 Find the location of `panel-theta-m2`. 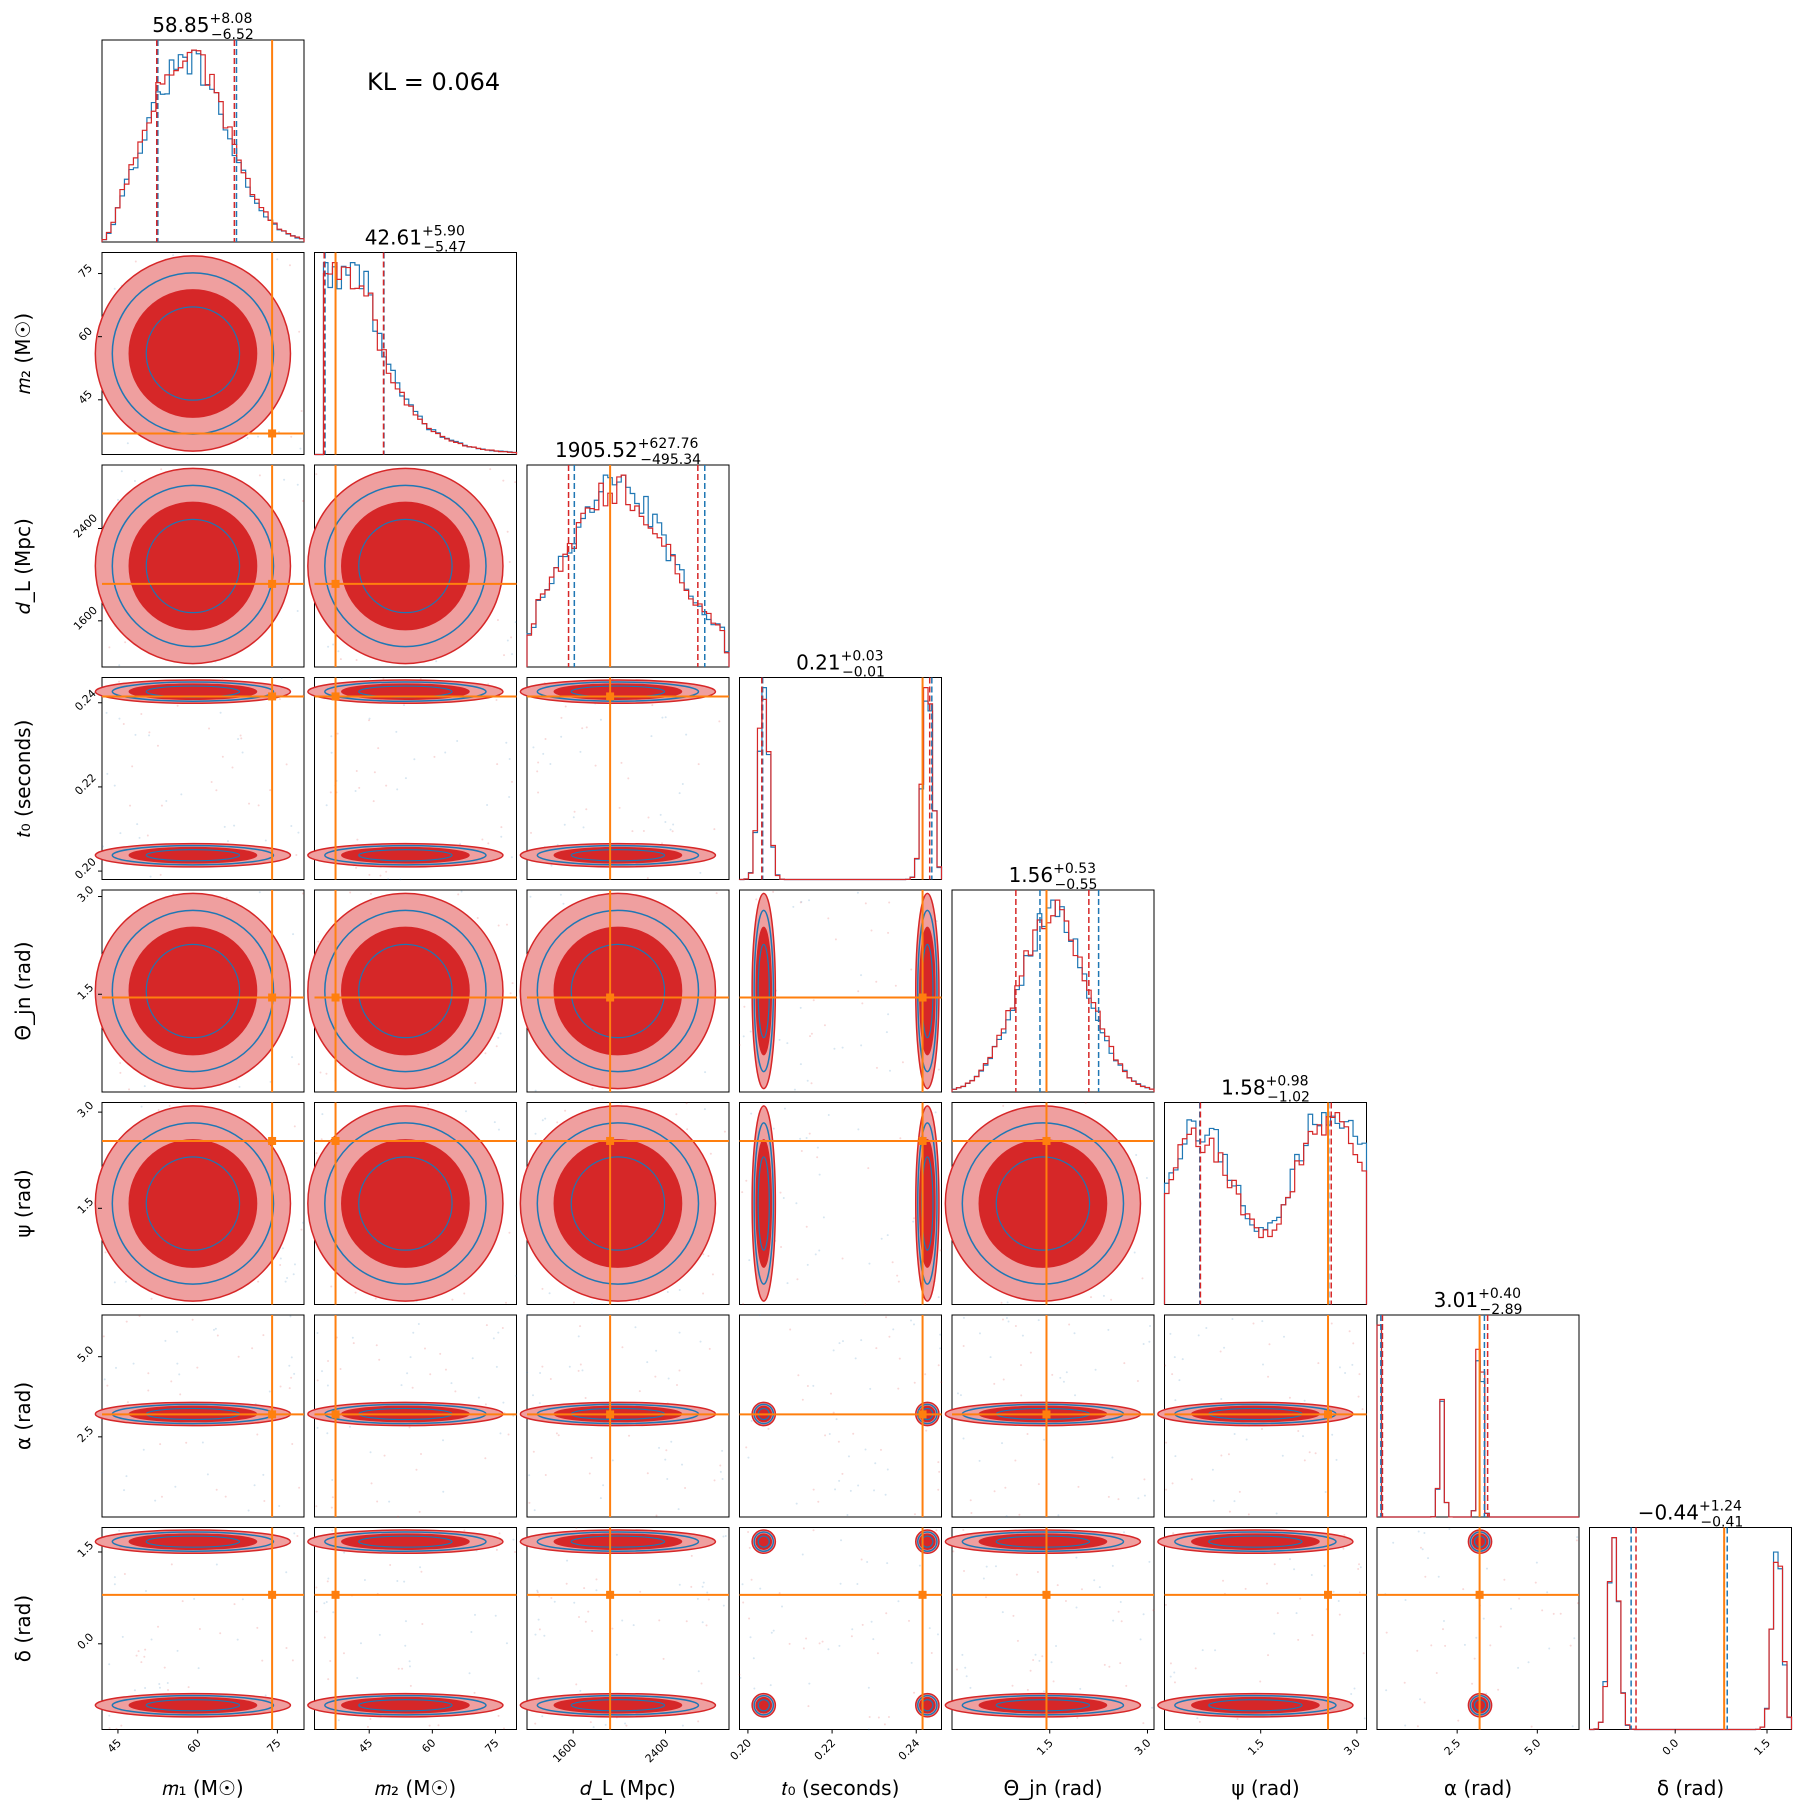

panel-theta-m2 is located at coordinates (412, 991).